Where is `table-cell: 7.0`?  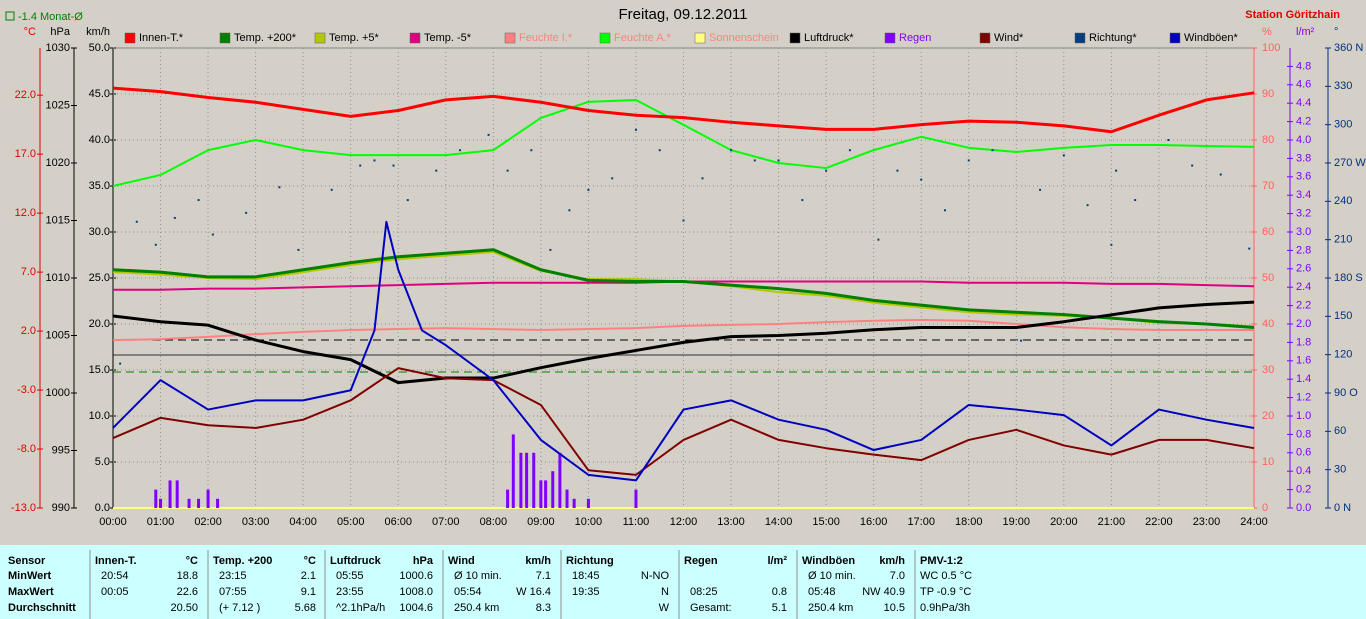 table-cell: 7.0 is located at coordinates (897, 576).